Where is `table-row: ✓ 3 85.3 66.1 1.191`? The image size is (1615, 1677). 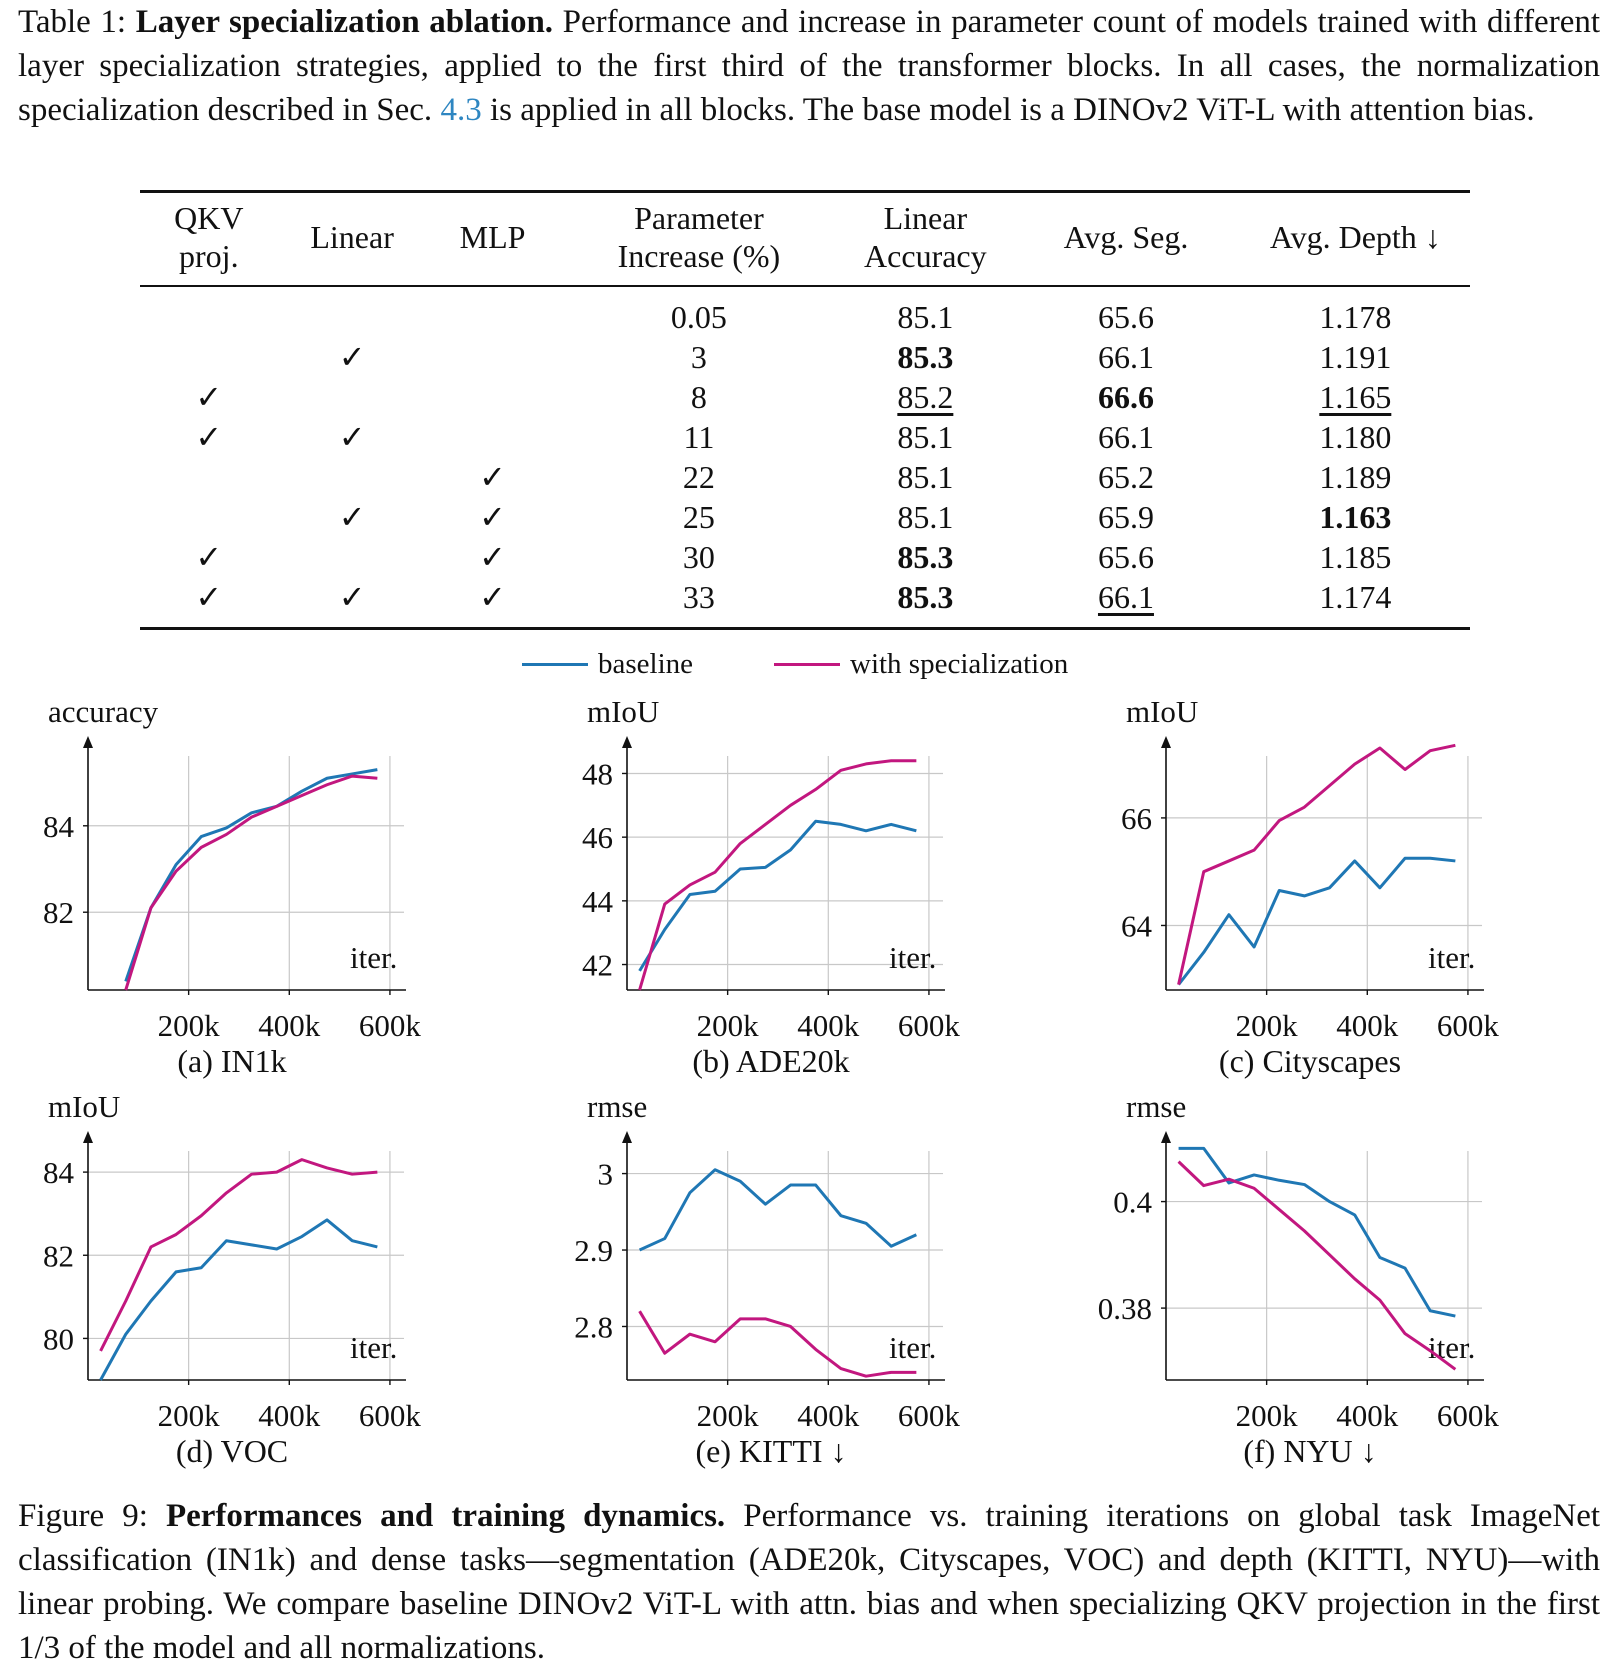 table-row: ✓ 3 85.3 66.1 1.191 is located at coordinates (805, 357).